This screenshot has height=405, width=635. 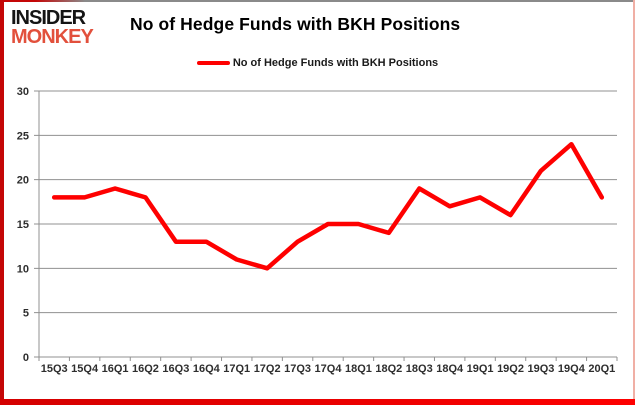 What do you see at coordinates (295, 24) in the screenshot?
I see `page-title: No of Hedge Funds with BKH Positions` at bounding box center [295, 24].